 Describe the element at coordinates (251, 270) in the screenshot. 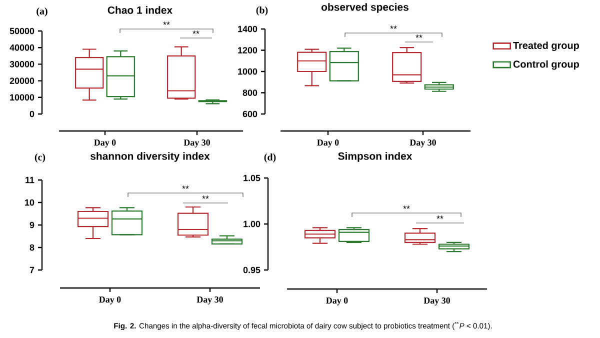

I see `y-tick-label: 0.95` at that location.